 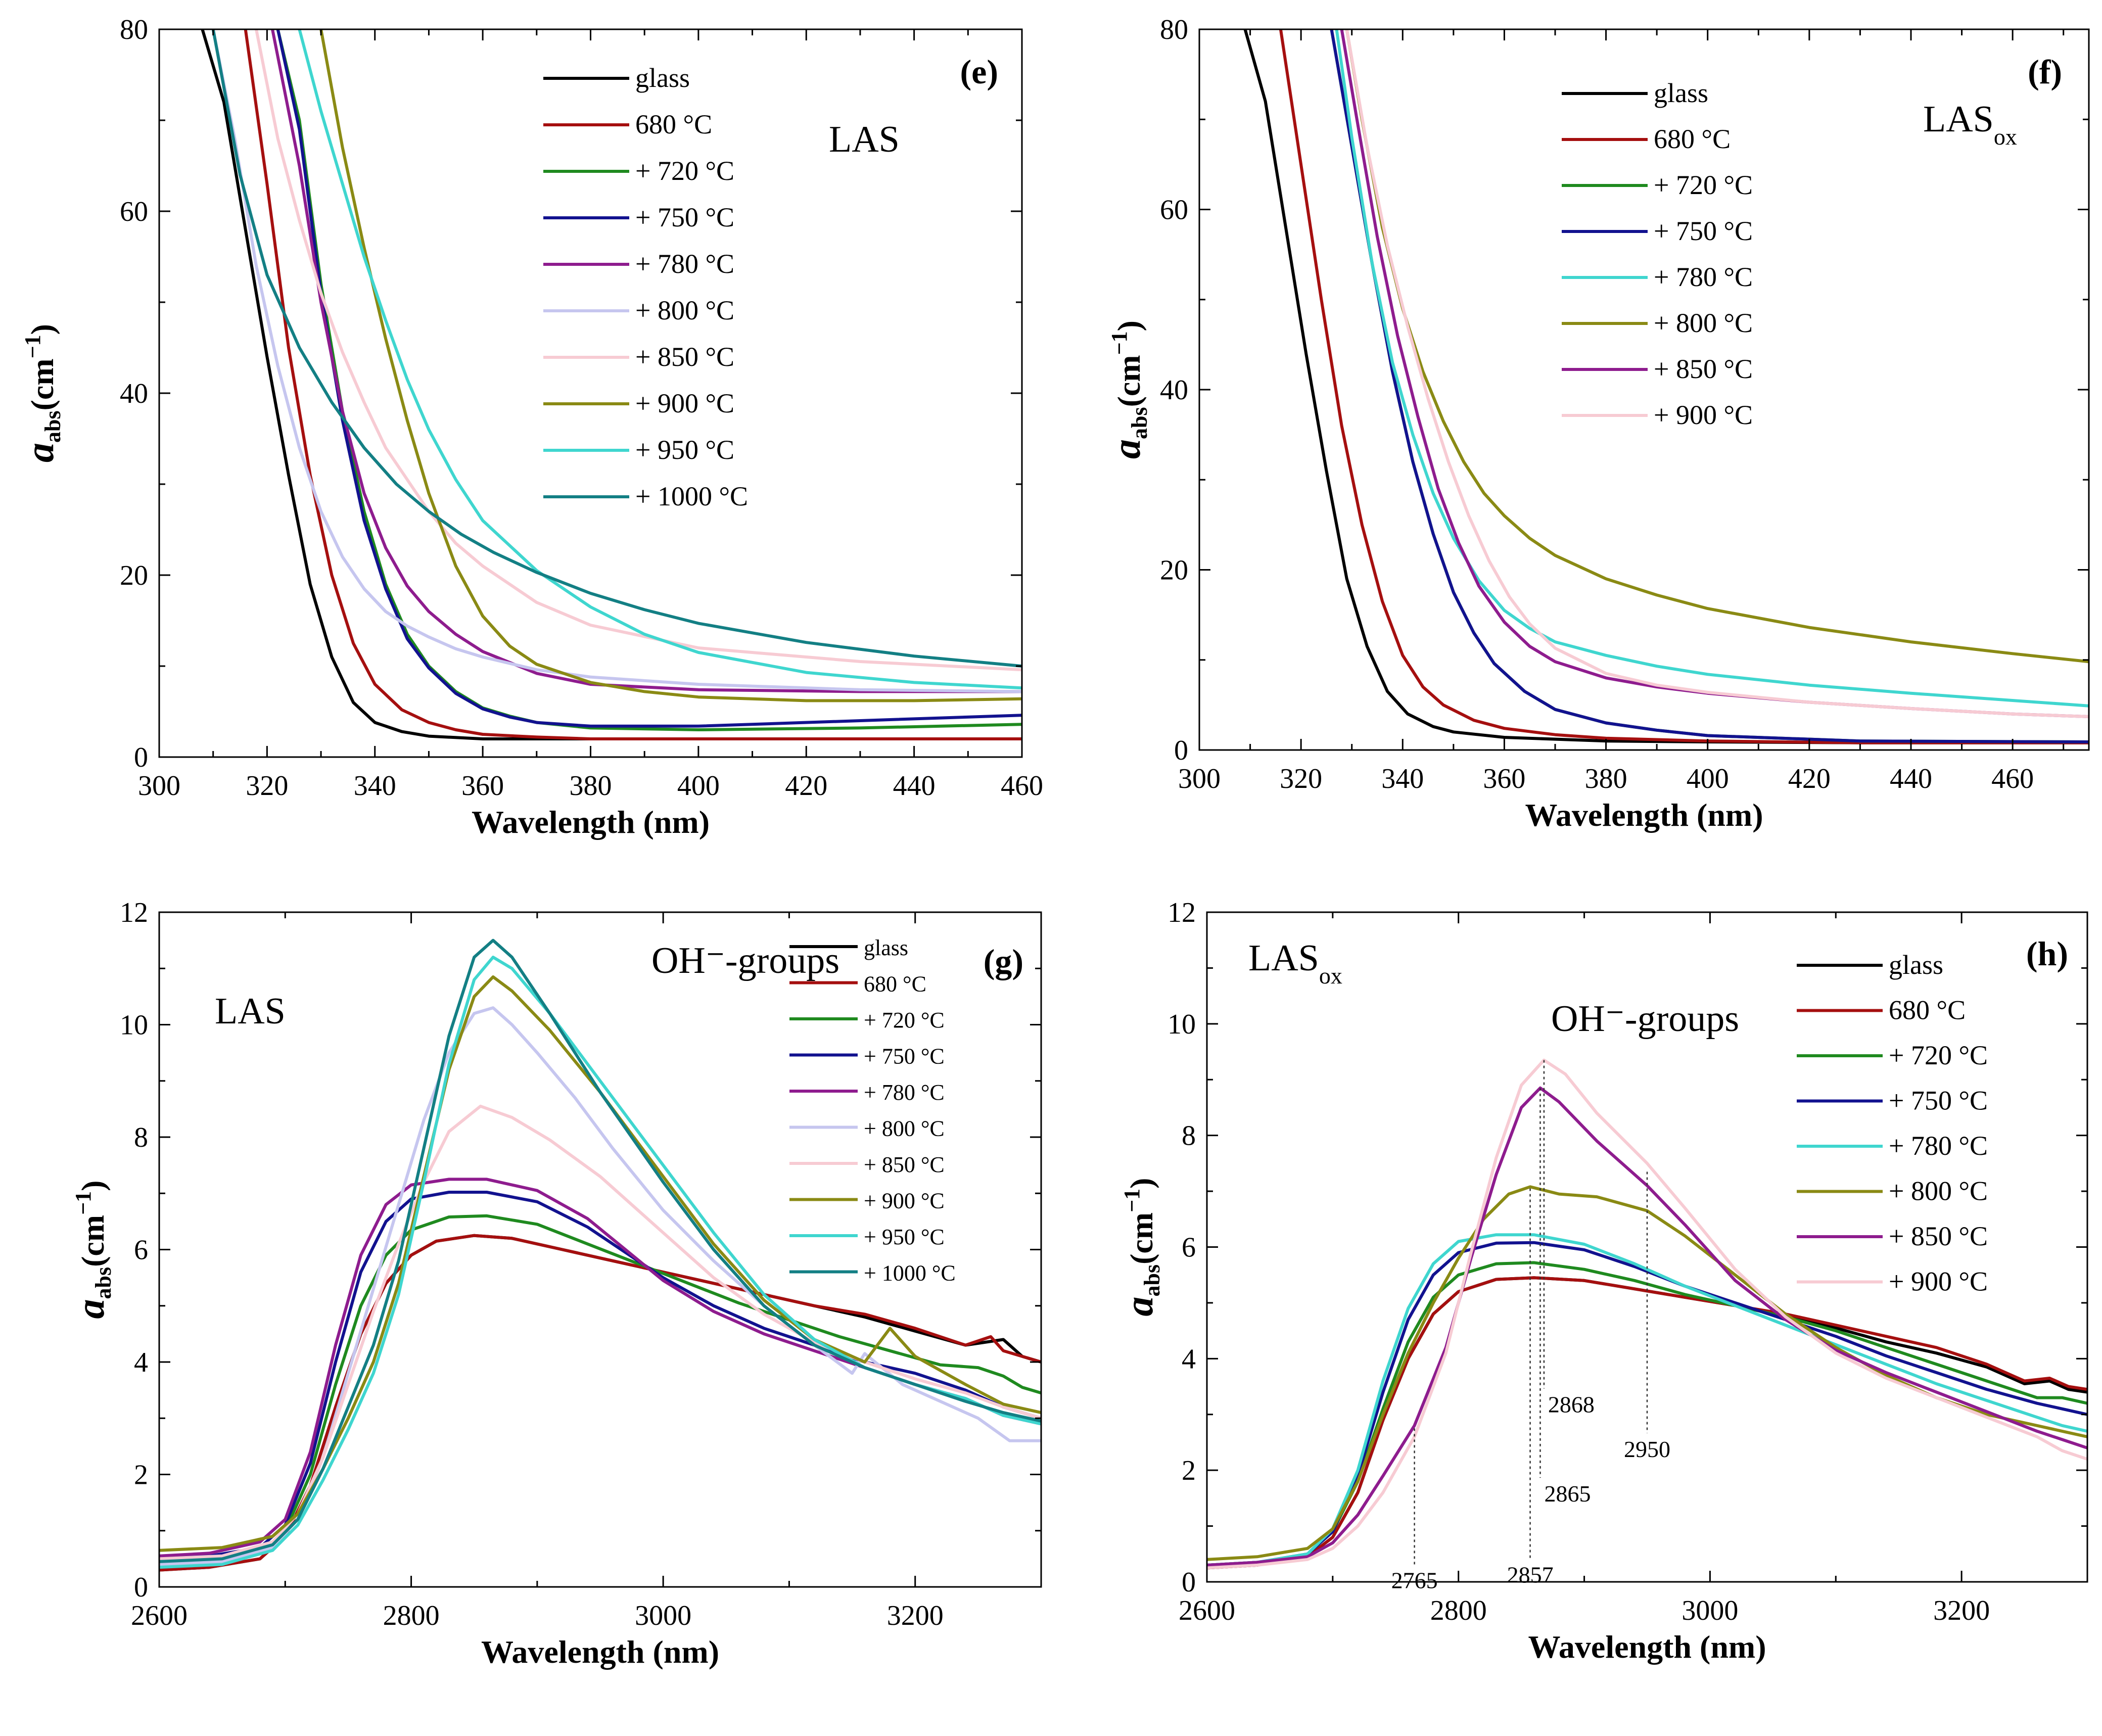 What do you see at coordinates (2045, 72) in the screenshot?
I see `panel-label: (f)` at bounding box center [2045, 72].